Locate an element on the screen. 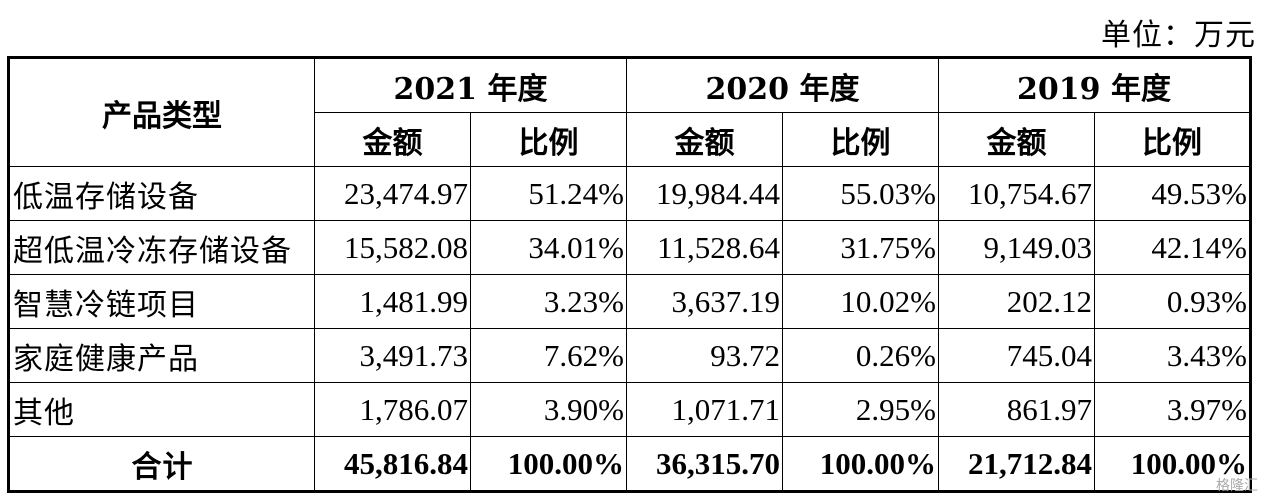 This screenshot has width=1268, height=501. ratio-cell: 3.43% is located at coordinates (1172, 355).